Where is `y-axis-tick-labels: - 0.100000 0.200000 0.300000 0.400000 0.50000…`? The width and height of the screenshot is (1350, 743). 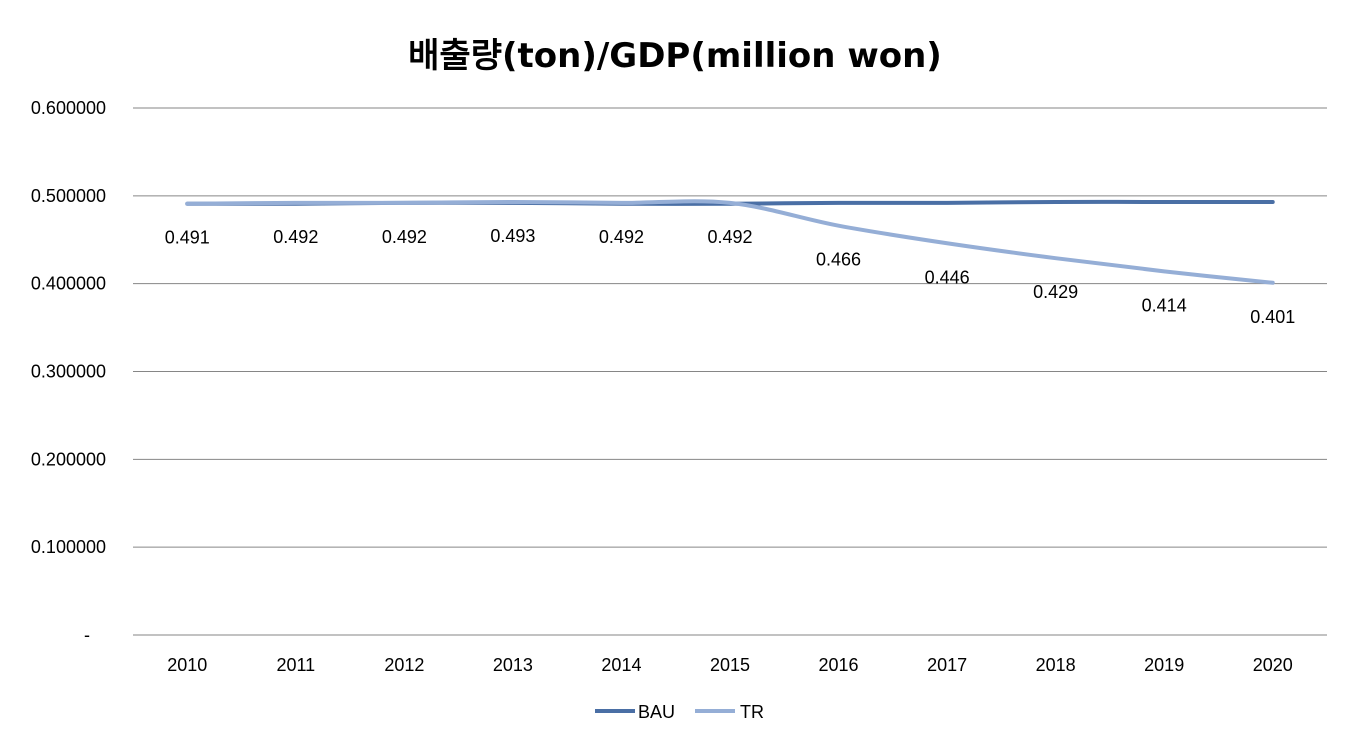 y-axis-tick-labels: - 0.100000 0.200000 0.300000 0.400000 0.50000… is located at coordinates (68, 371).